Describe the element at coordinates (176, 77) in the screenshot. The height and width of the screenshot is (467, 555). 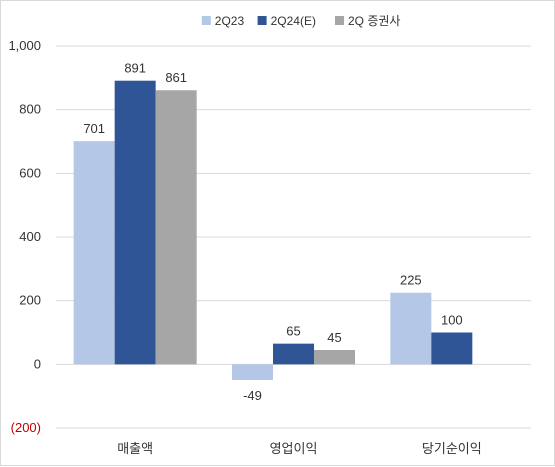
I see `data-label: 861` at that location.